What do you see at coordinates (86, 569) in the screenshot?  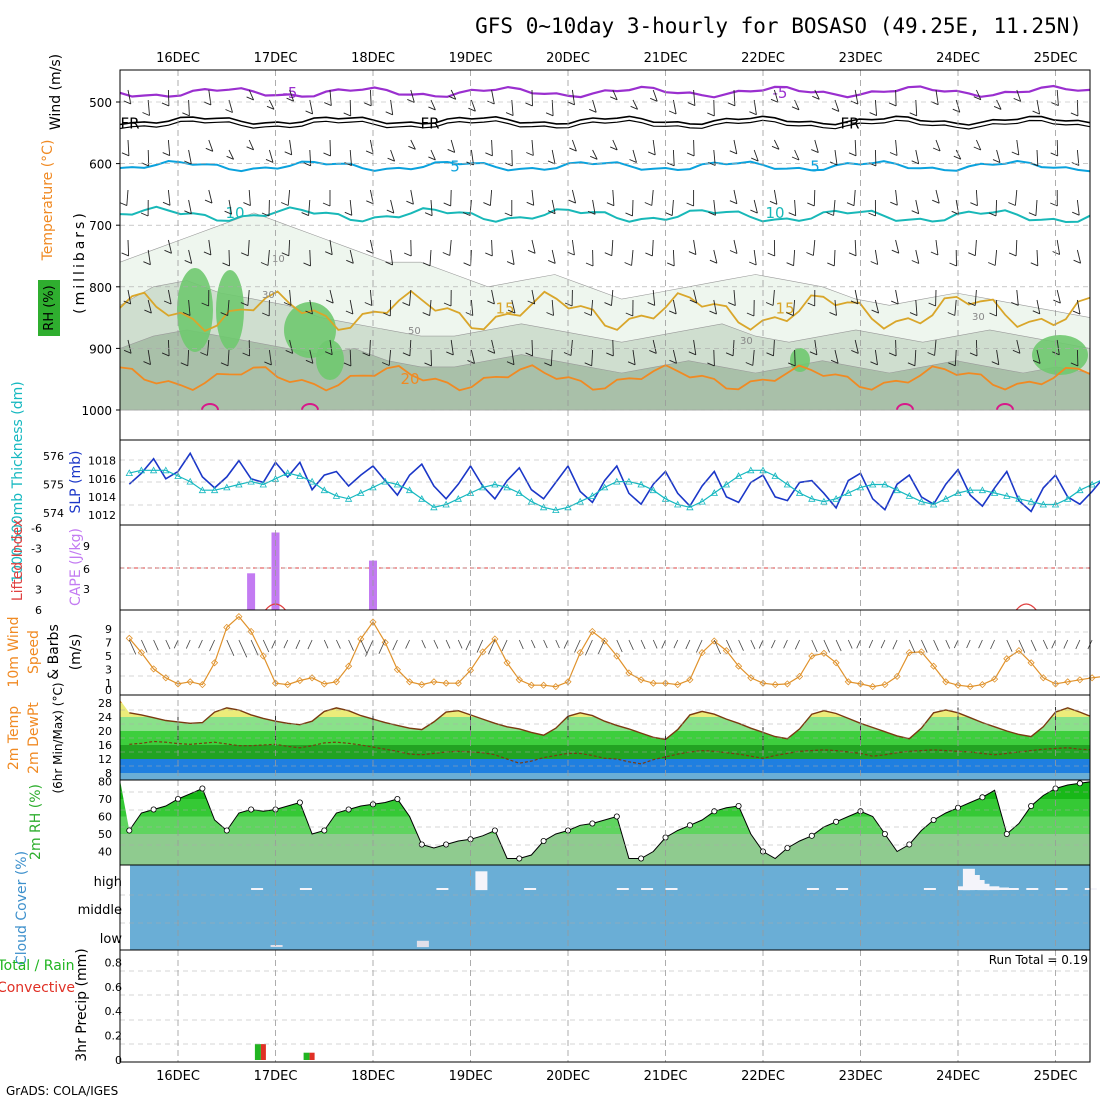 I see `cape-tick-label: 6` at bounding box center [86, 569].